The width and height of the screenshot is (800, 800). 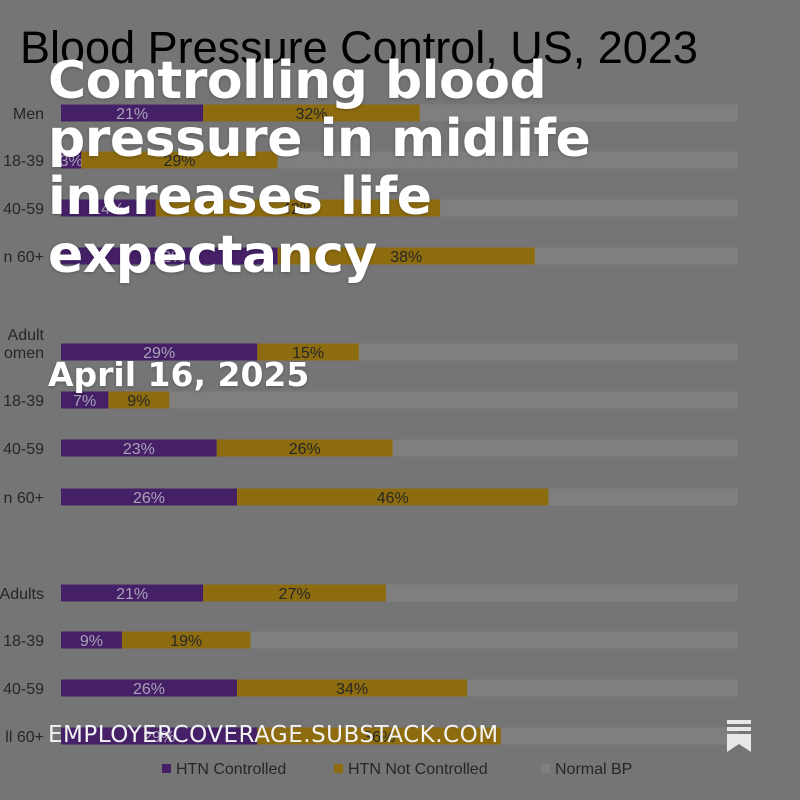 What do you see at coordinates (418, 769) in the screenshot?
I see `legend-label: HTN Not Controlled` at bounding box center [418, 769].